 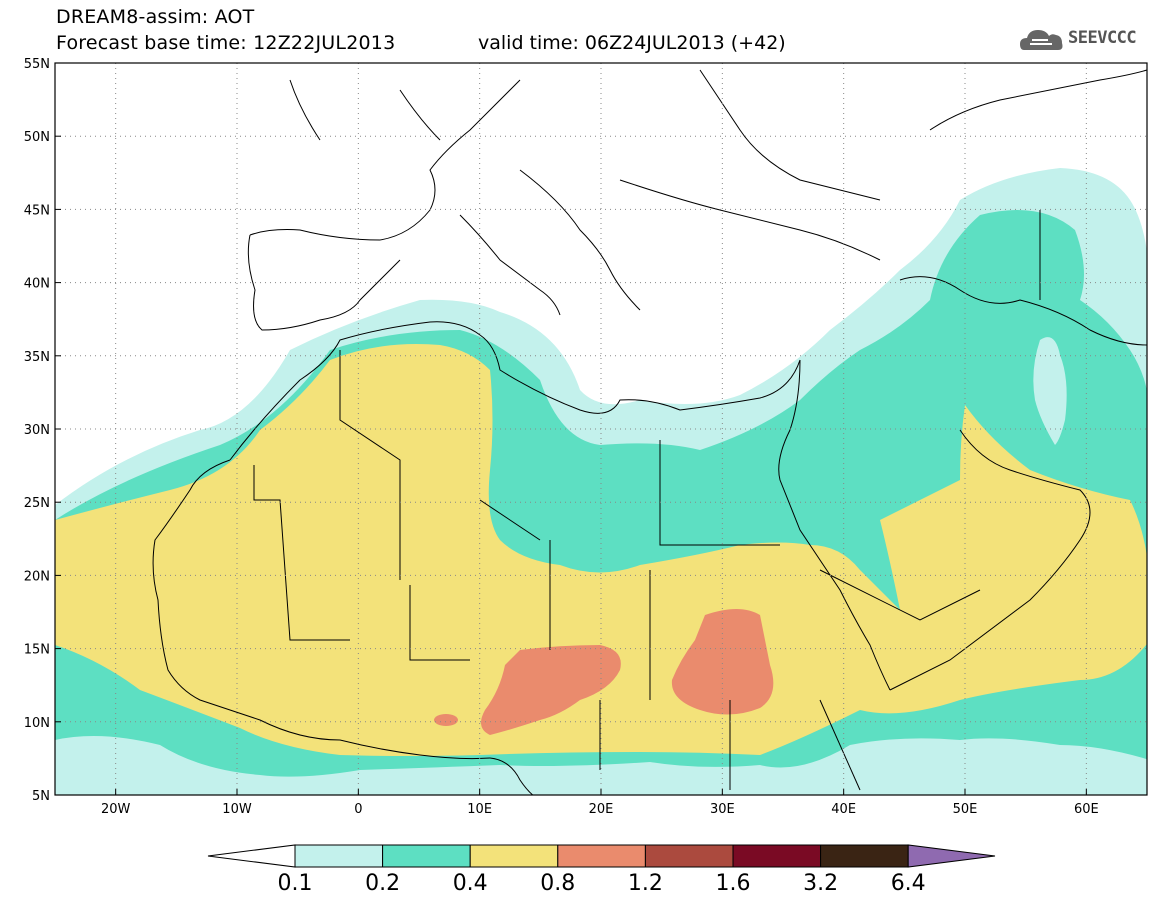 What do you see at coordinates (722, 662) in the screenshot?
I see `aot-contour-0.8-sudan` at bounding box center [722, 662].